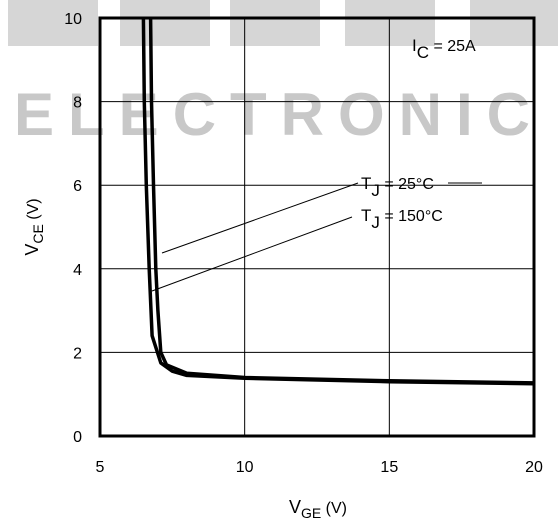 The image size is (558, 525). Describe the element at coordinates (389, 467) in the screenshot. I see `x-tick-label: 15` at that location.